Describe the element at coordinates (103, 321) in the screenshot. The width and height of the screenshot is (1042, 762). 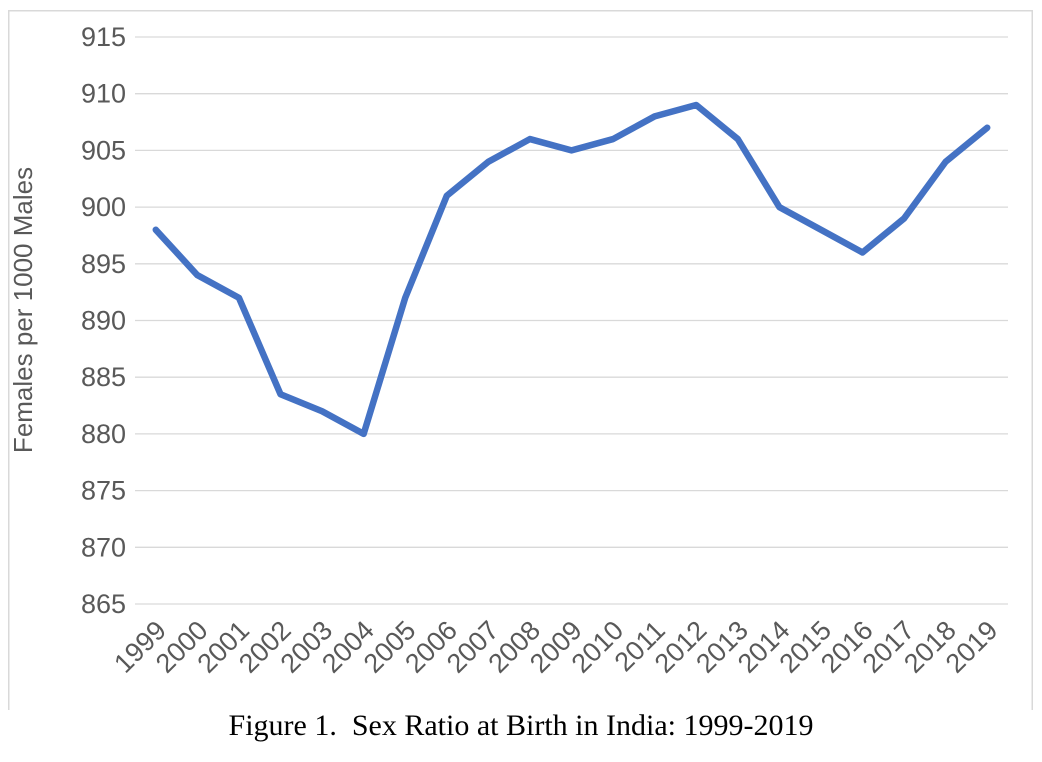
I see `y-tick-label: 890` at that location.